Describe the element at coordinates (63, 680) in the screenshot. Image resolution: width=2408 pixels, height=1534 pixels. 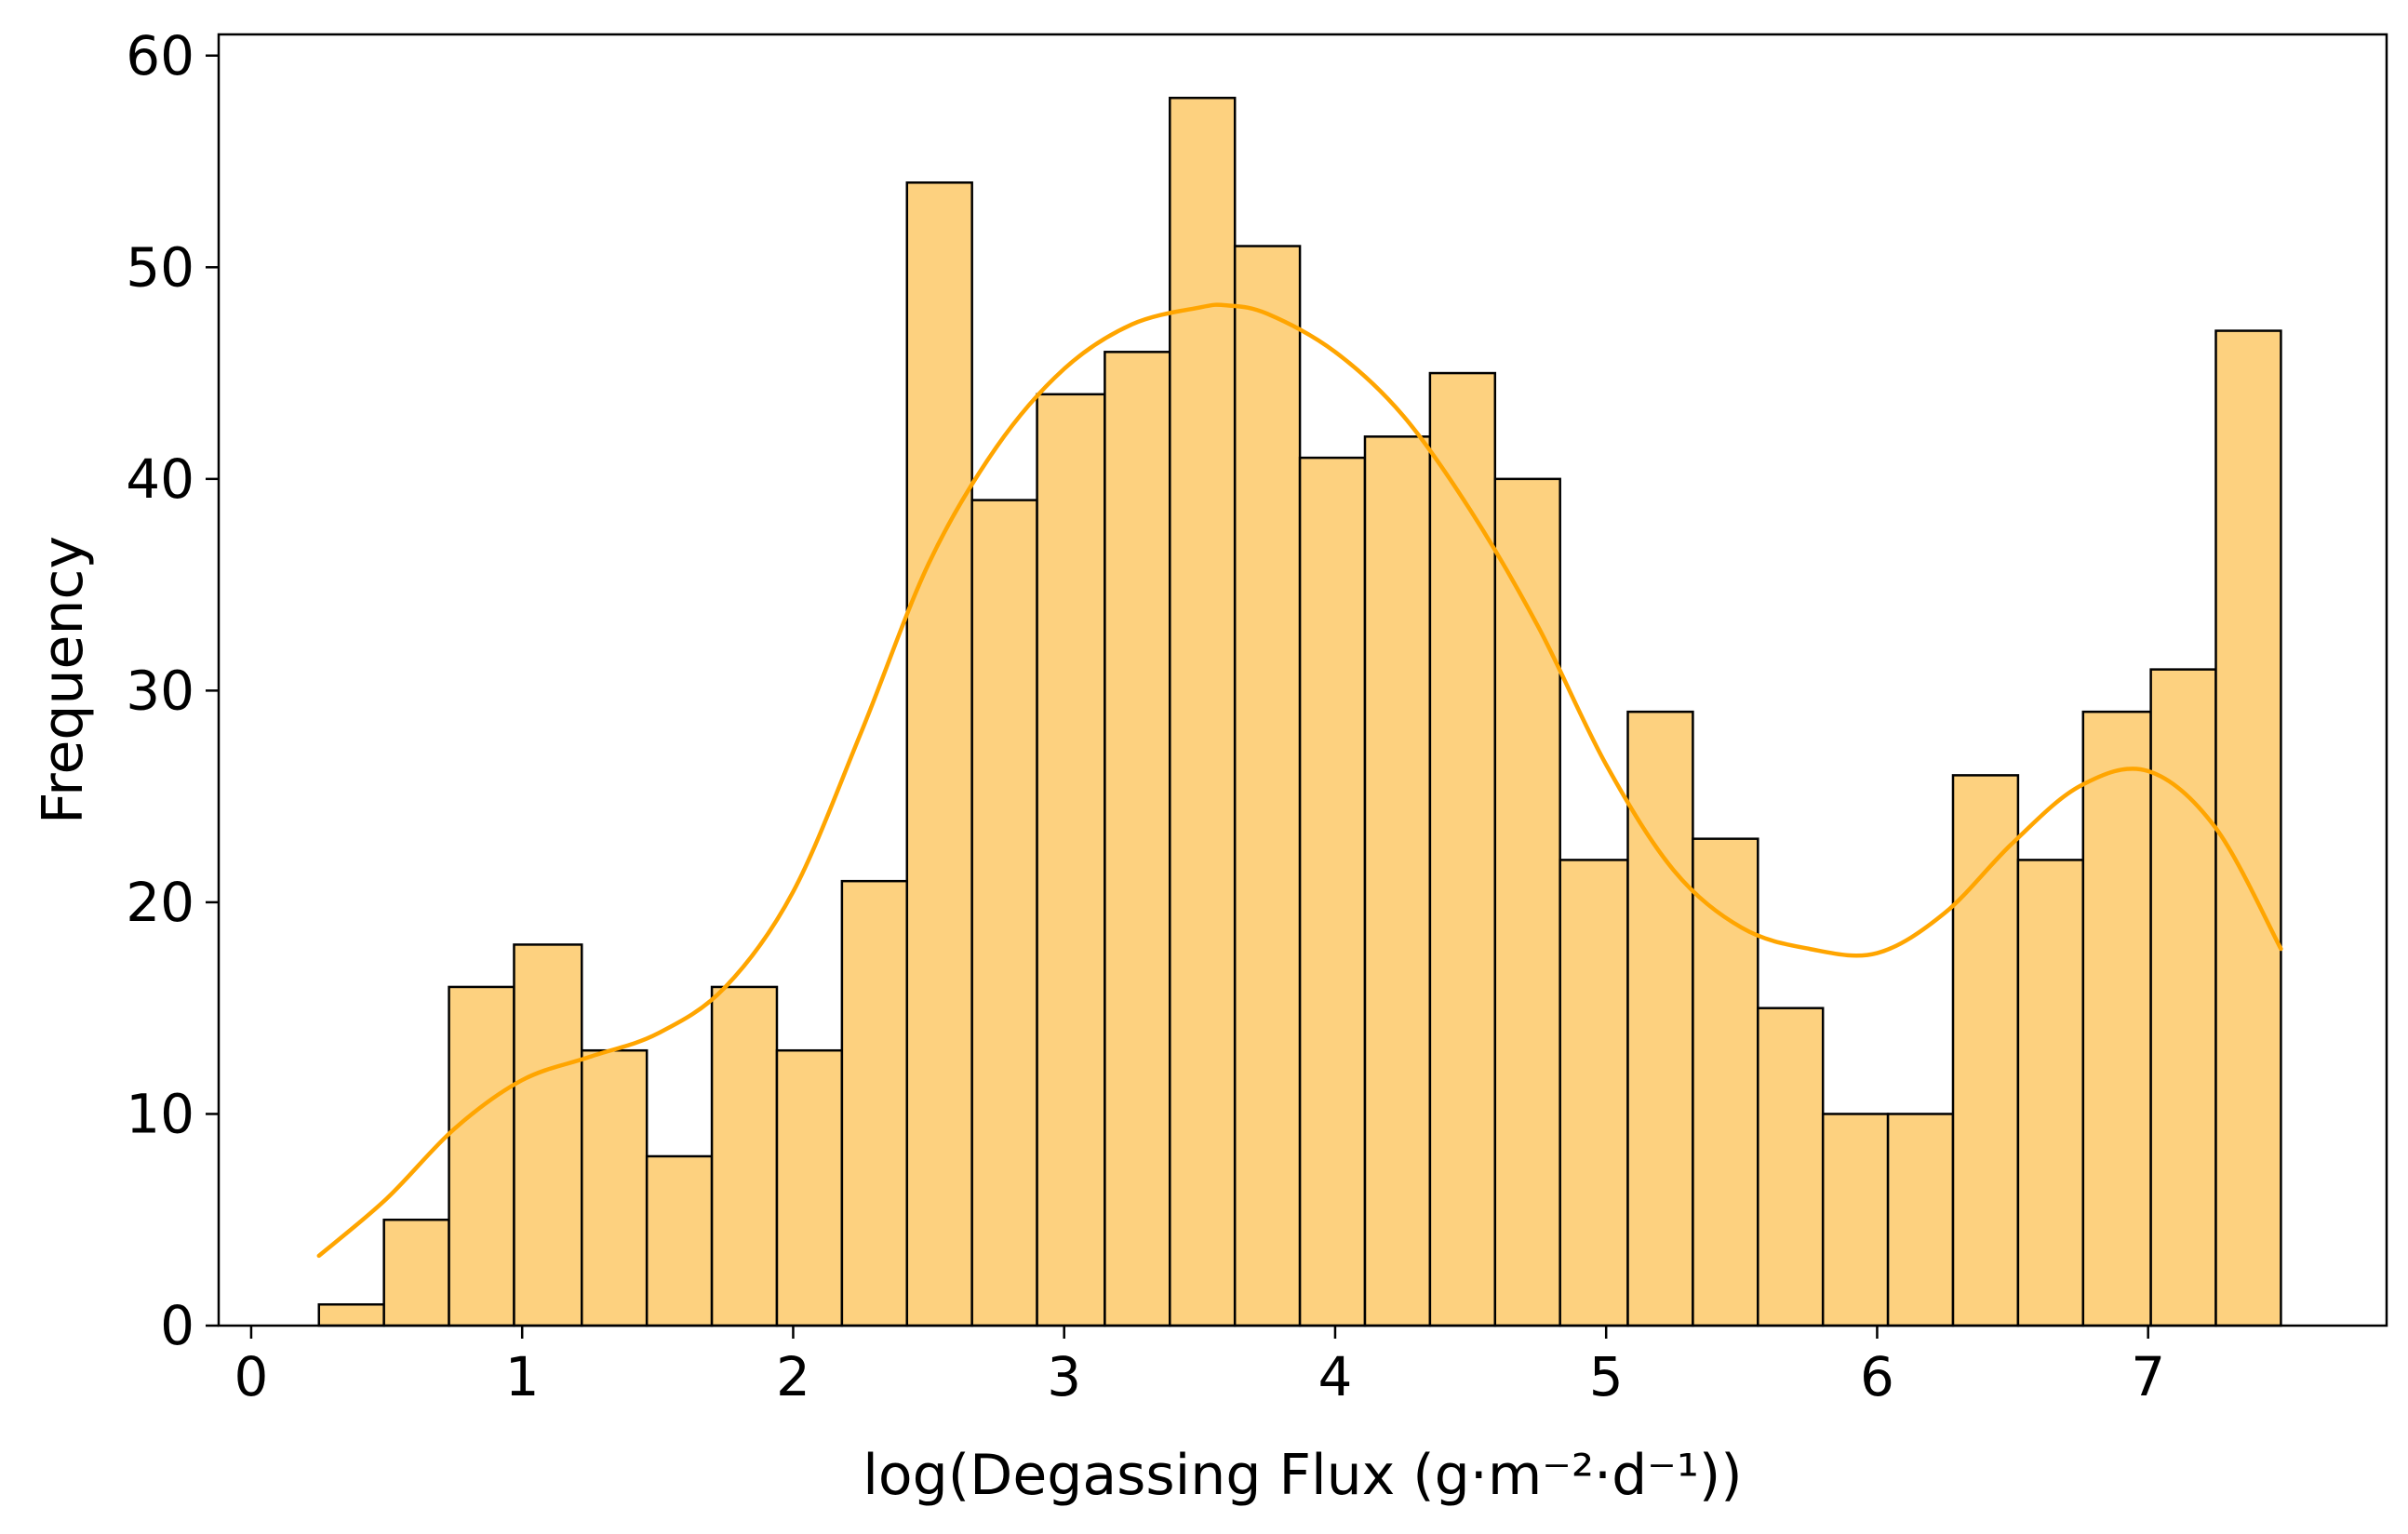
I see `y-axis-label: Frequency` at that location.